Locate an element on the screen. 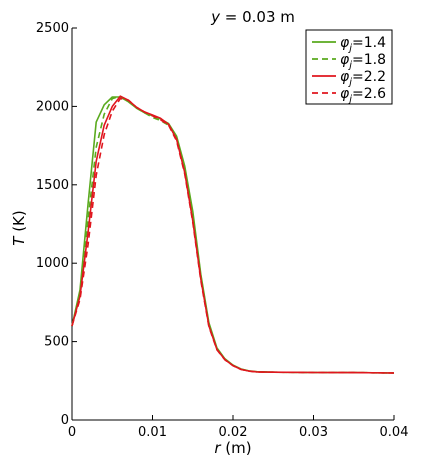  legend-label-2: φj=1.8 is located at coordinates (363, 61).